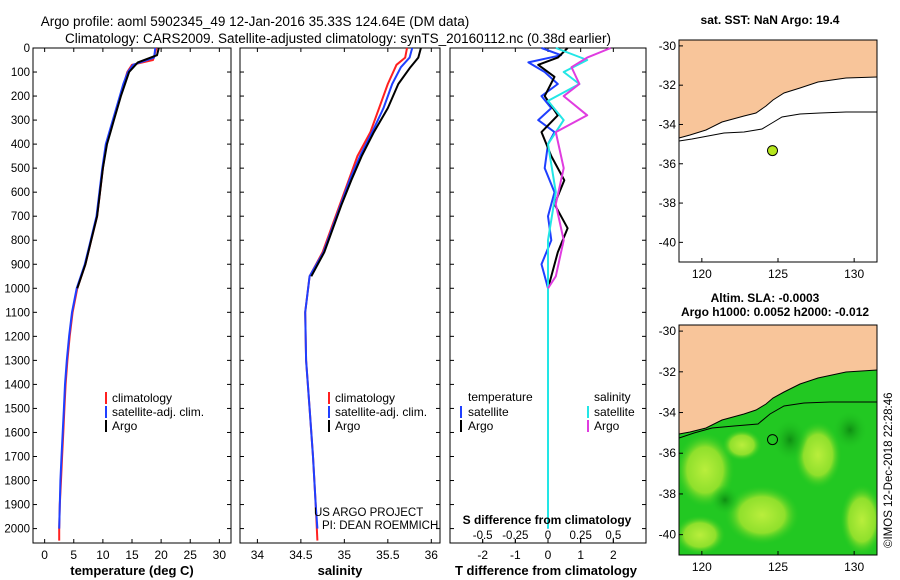 The height and width of the screenshot is (580, 900). What do you see at coordinates (366, 162) in the screenshot?
I see `series-argo` at bounding box center [366, 162].